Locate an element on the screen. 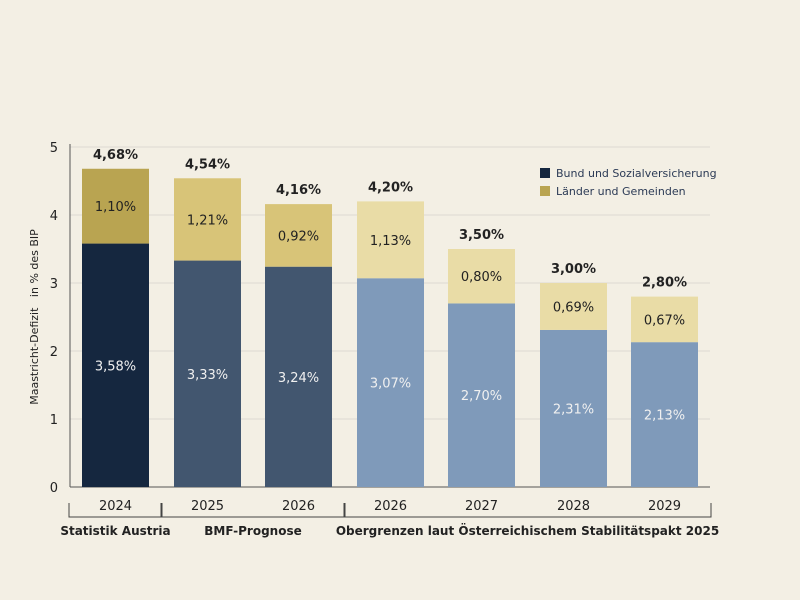 This screenshot has height=600, width=800. x-tick-label: 2028 is located at coordinates (573, 506).